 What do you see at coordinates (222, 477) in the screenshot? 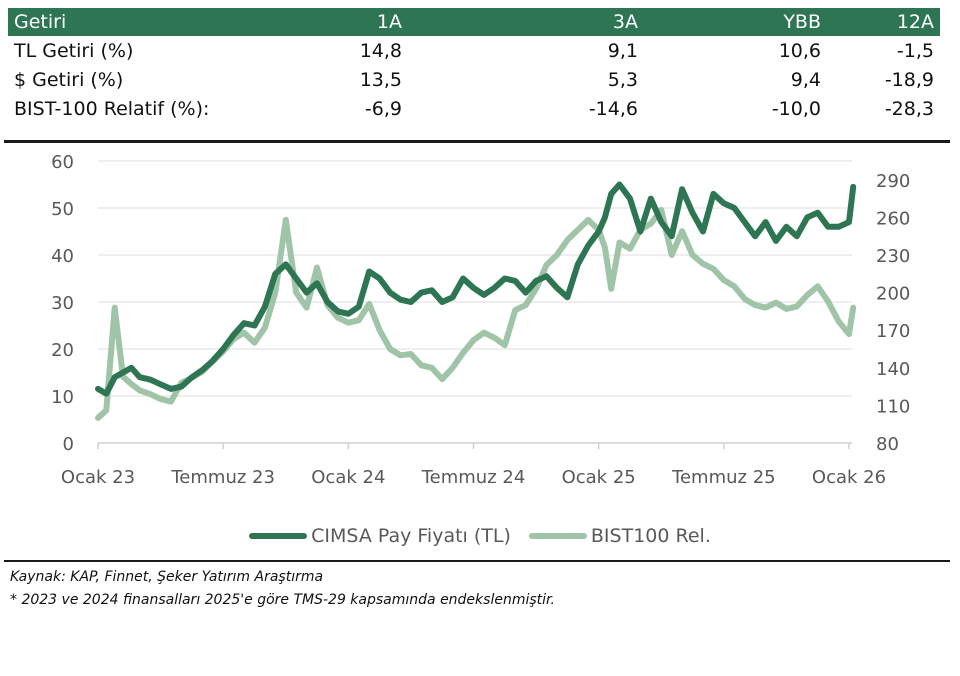
I see `x-tick-label: Temmuz 23` at bounding box center [222, 477].